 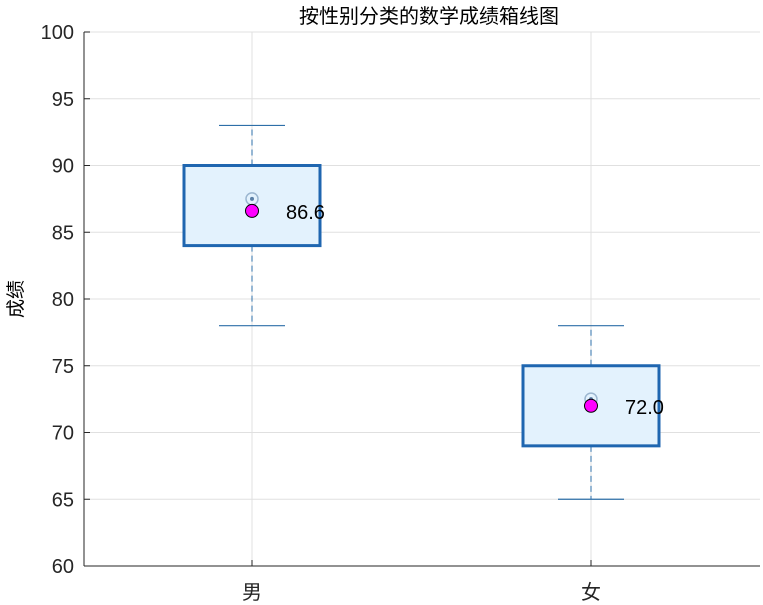 What do you see at coordinates (57, 33) in the screenshot?
I see `y-tick-label: 100` at bounding box center [57, 33].